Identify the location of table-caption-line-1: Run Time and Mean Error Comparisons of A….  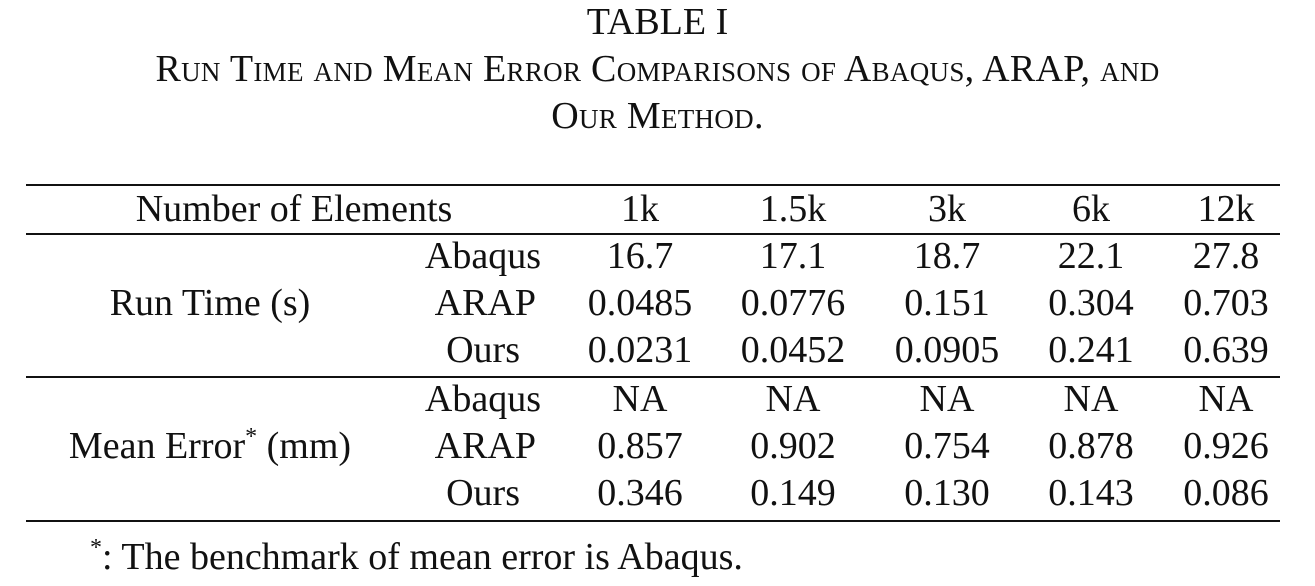
(657, 69).